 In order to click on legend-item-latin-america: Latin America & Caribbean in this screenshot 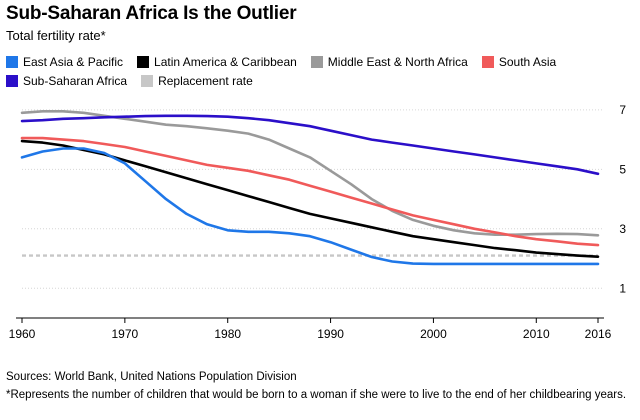, I will do `click(217, 62)`.